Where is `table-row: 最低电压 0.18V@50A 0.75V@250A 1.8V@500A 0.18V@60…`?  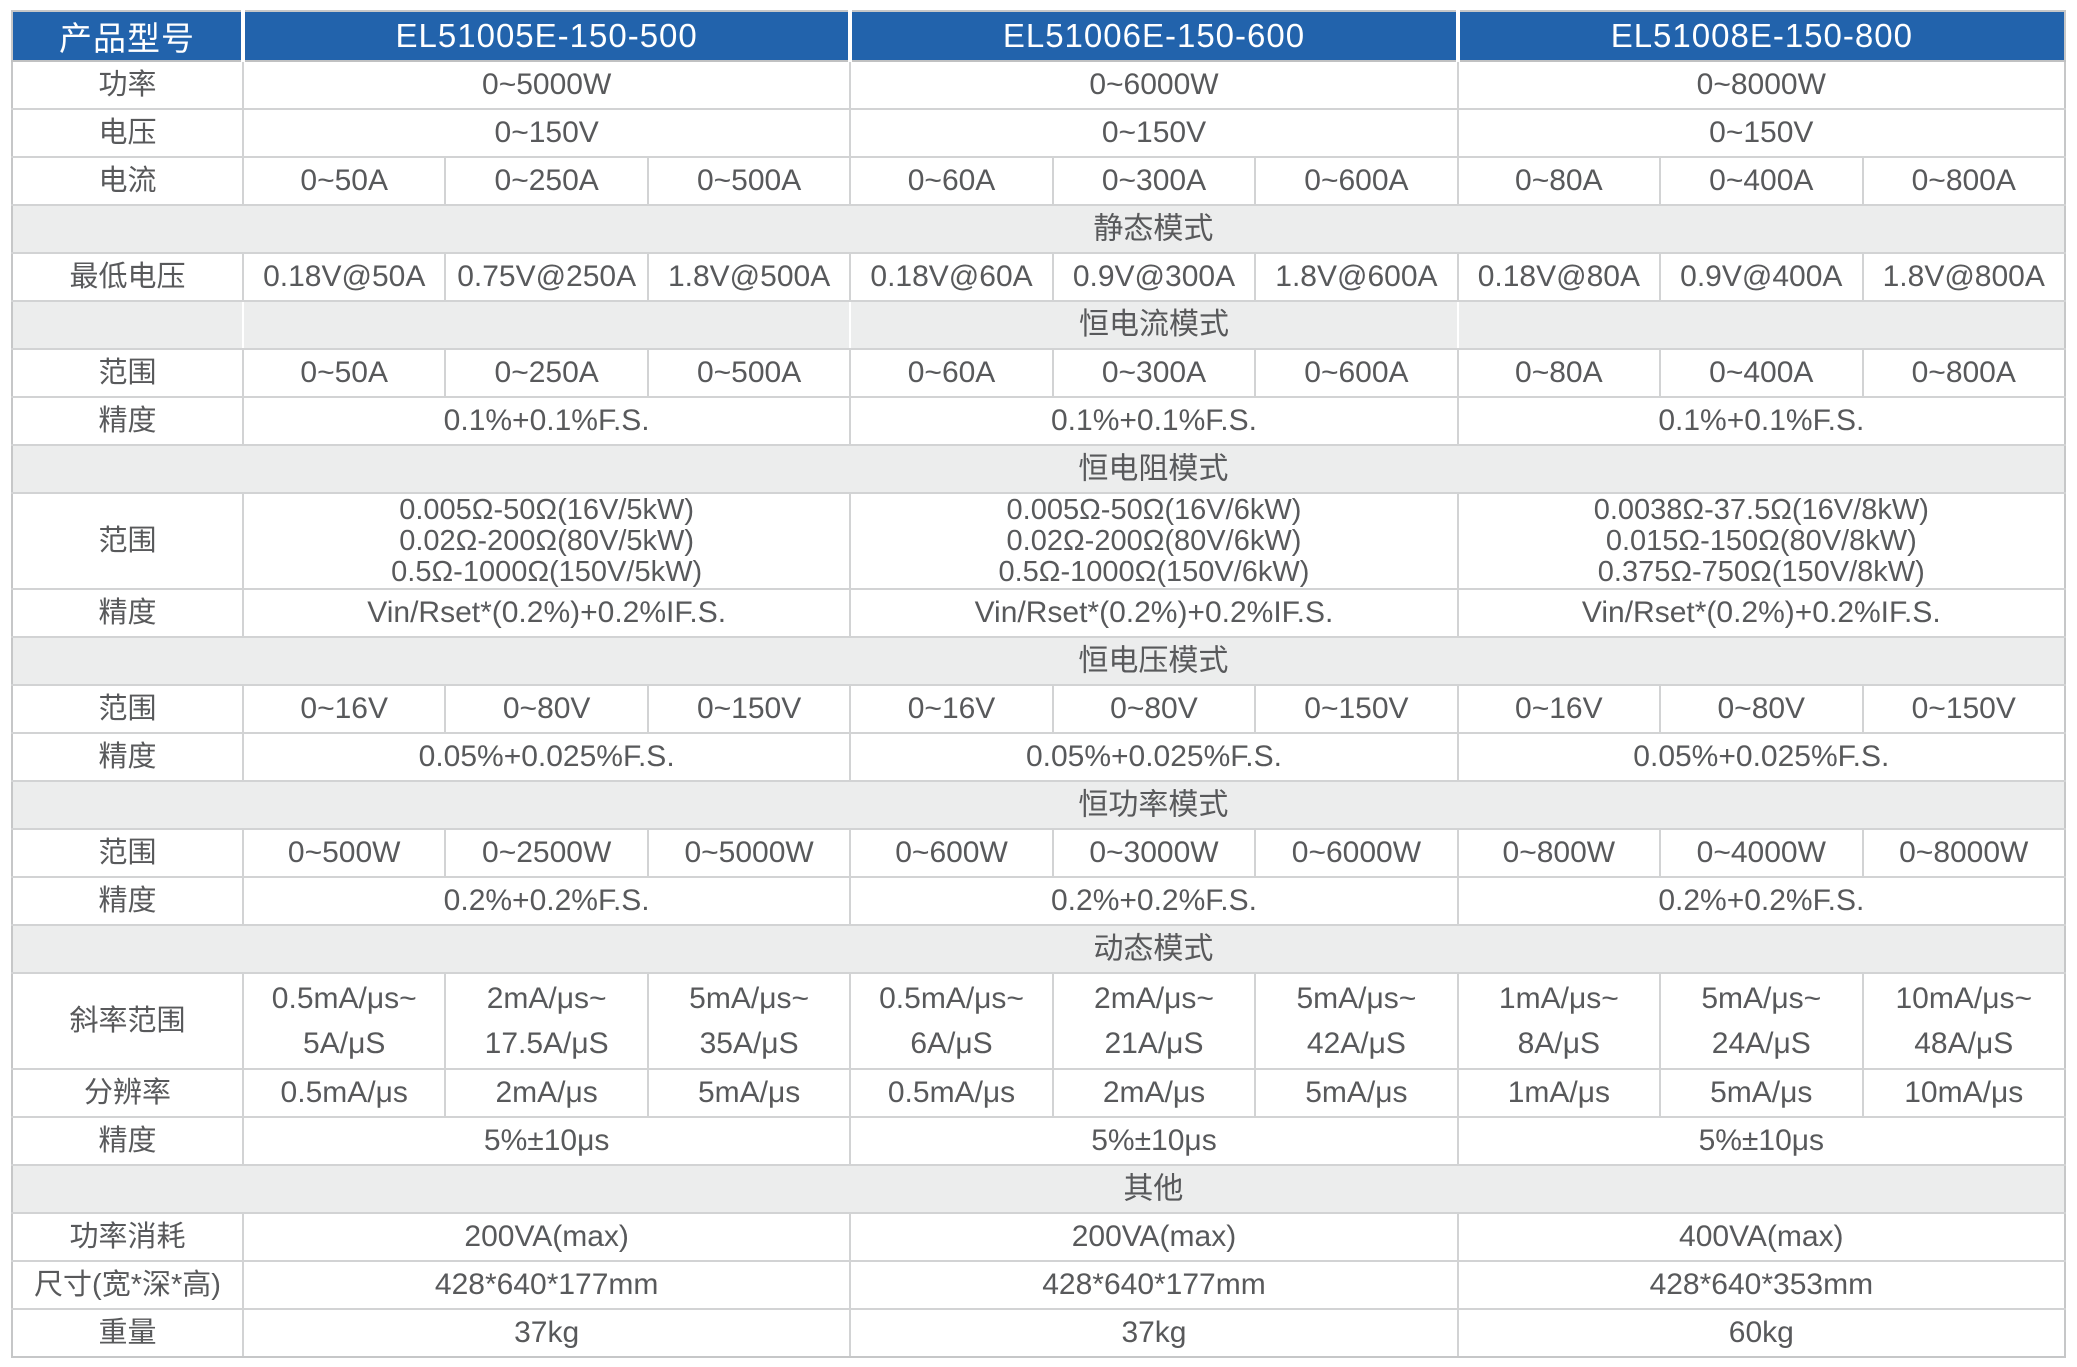
table-row: 最低电压 0.18V@50A 0.75V@250A 1.8V@500A 0.18V@60… is located at coordinates (1038, 277).